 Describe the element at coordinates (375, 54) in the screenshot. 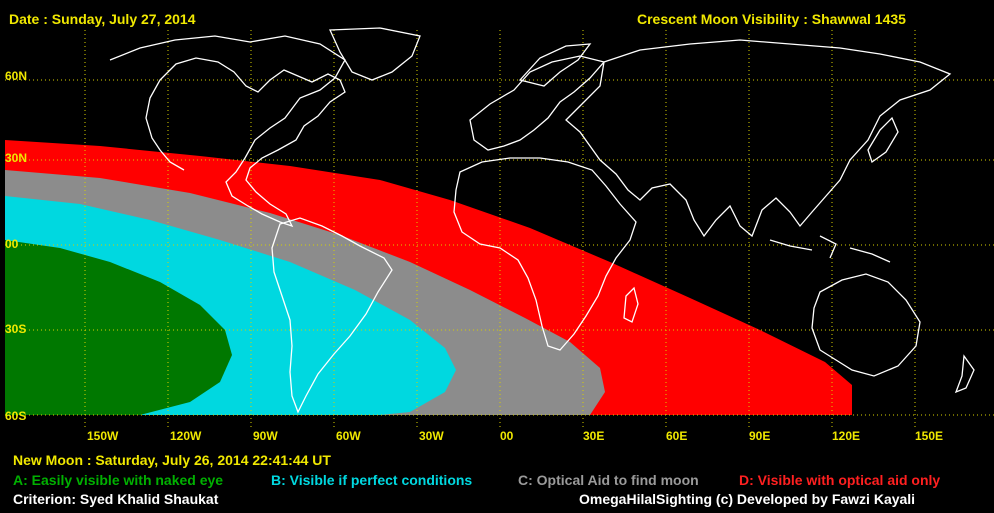

I see `greenland-outline` at that location.